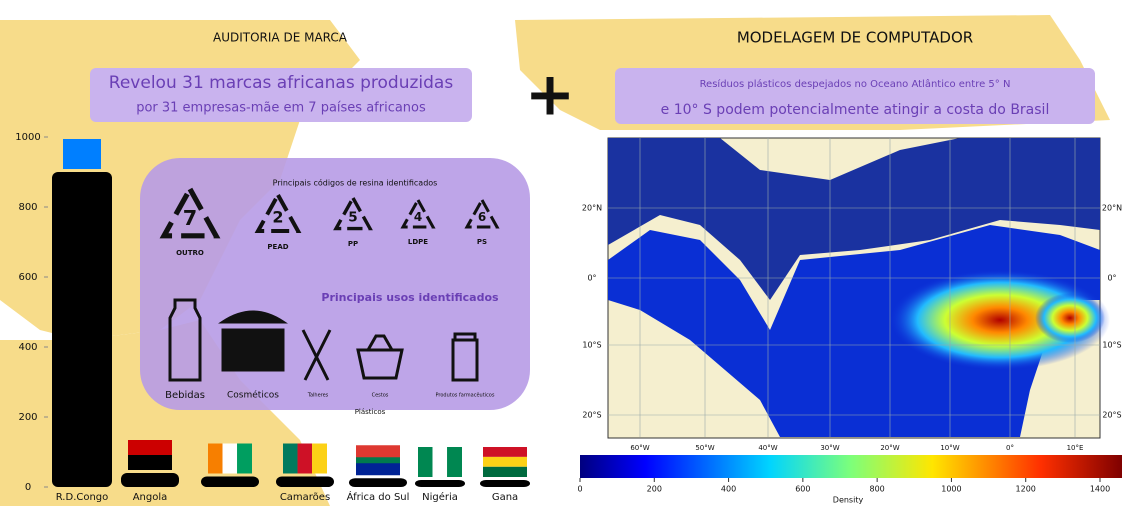 This screenshot has width=1122, height=506. I want to click on left-title: AUDITORIA DE MARCA, so click(280, 38).